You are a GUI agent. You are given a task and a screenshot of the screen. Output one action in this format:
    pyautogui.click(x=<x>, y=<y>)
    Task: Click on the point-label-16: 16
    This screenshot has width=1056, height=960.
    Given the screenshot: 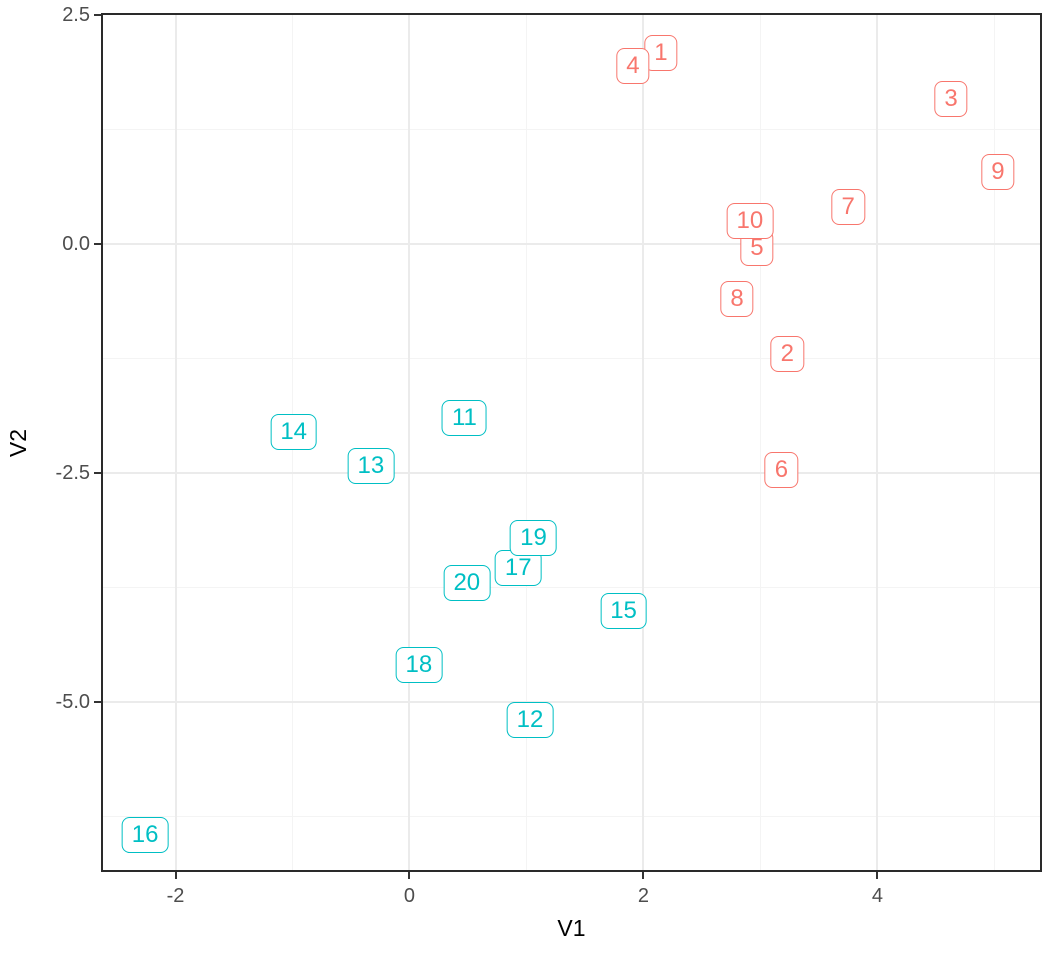 What is the action you would take?
    pyautogui.click(x=145, y=835)
    